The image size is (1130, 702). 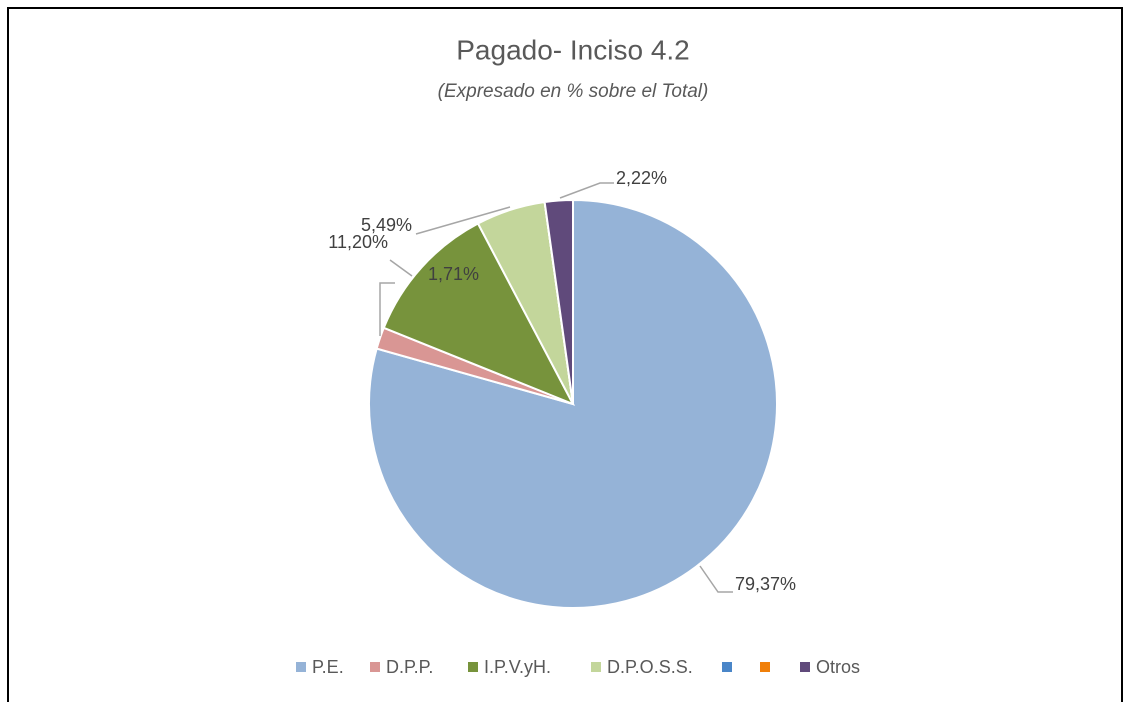 What do you see at coordinates (358, 242) in the screenshot?
I see `data-label: 11,20%` at bounding box center [358, 242].